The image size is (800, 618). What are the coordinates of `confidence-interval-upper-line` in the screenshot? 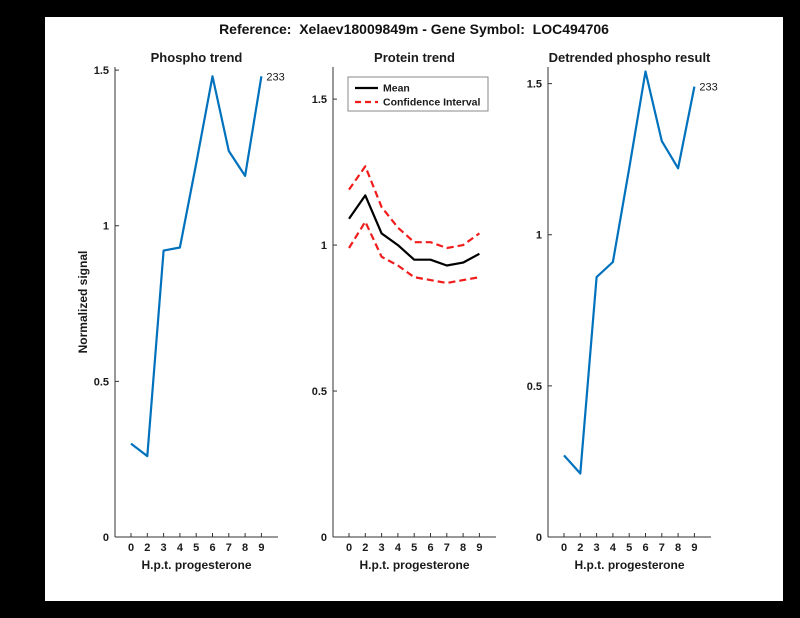 It's located at (414, 207).